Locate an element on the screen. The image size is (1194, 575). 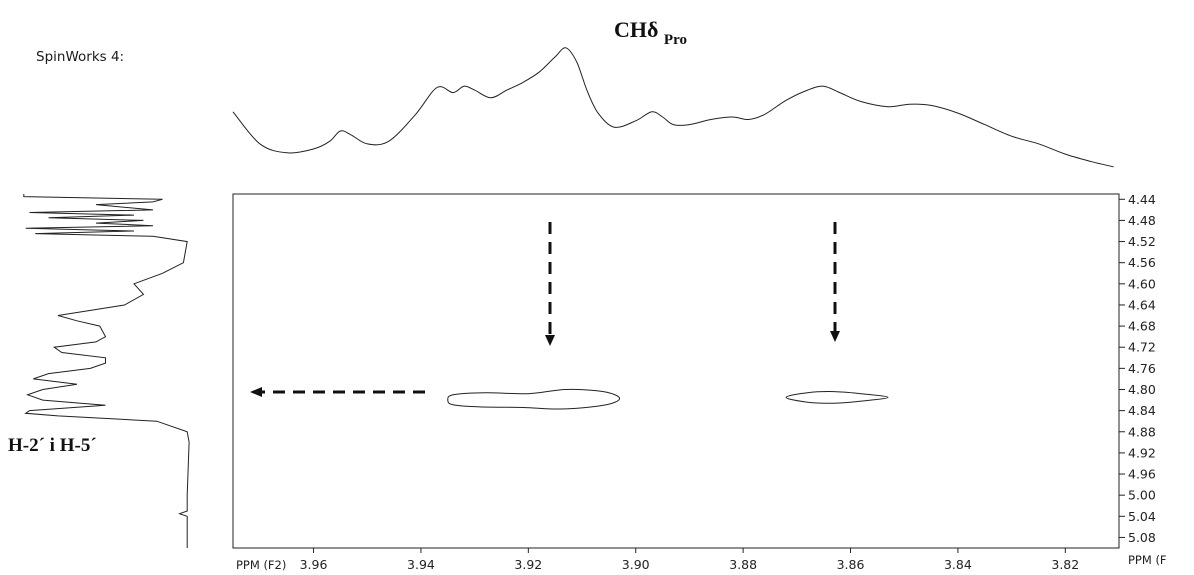
y-tick-label: 5.00 is located at coordinates (1142, 495).